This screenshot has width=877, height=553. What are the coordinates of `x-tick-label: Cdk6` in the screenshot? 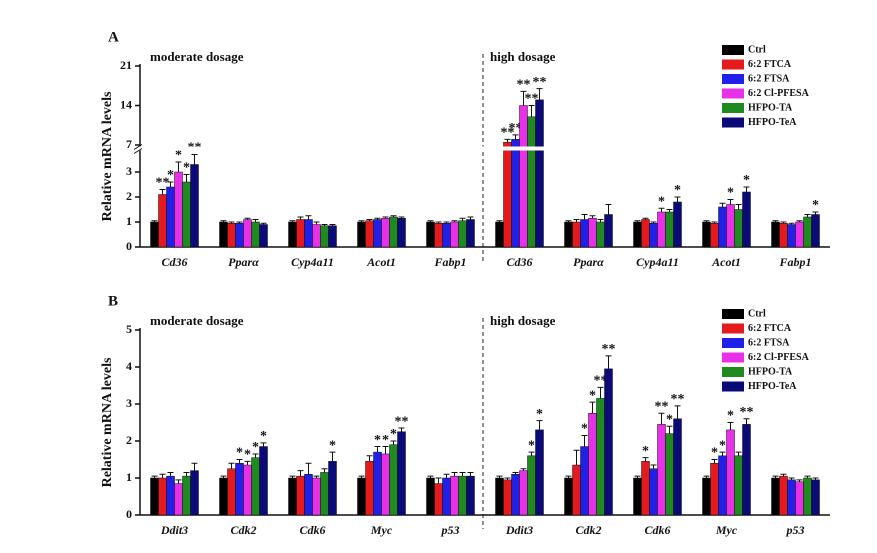 It's located at (657, 530).